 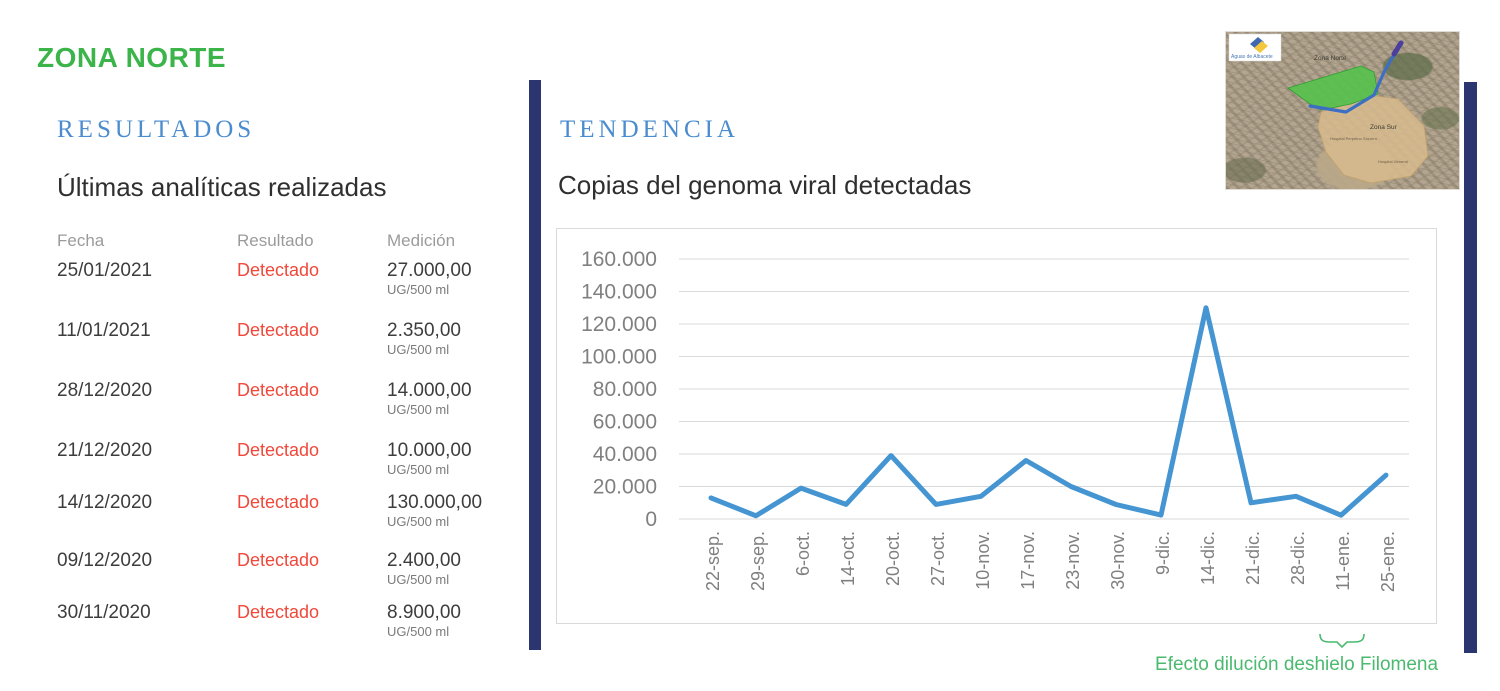 I want to click on page-title: ZONA NORTE, so click(x=132, y=57).